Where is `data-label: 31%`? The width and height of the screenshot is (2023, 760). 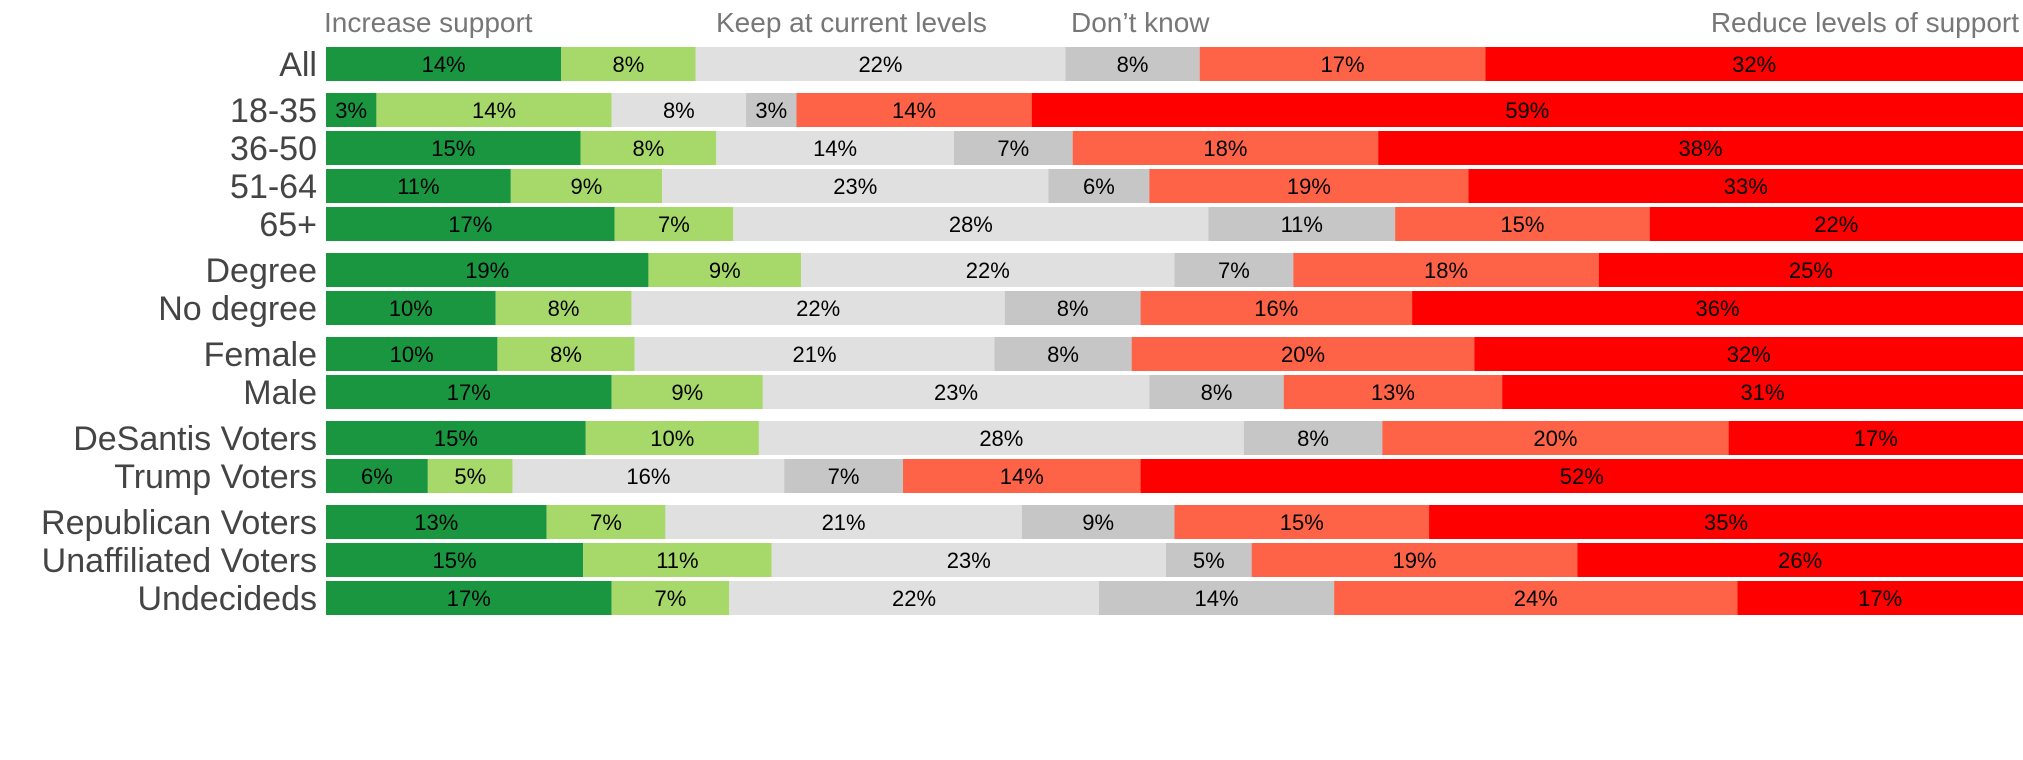
data-label: 31% is located at coordinates (1763, 392).